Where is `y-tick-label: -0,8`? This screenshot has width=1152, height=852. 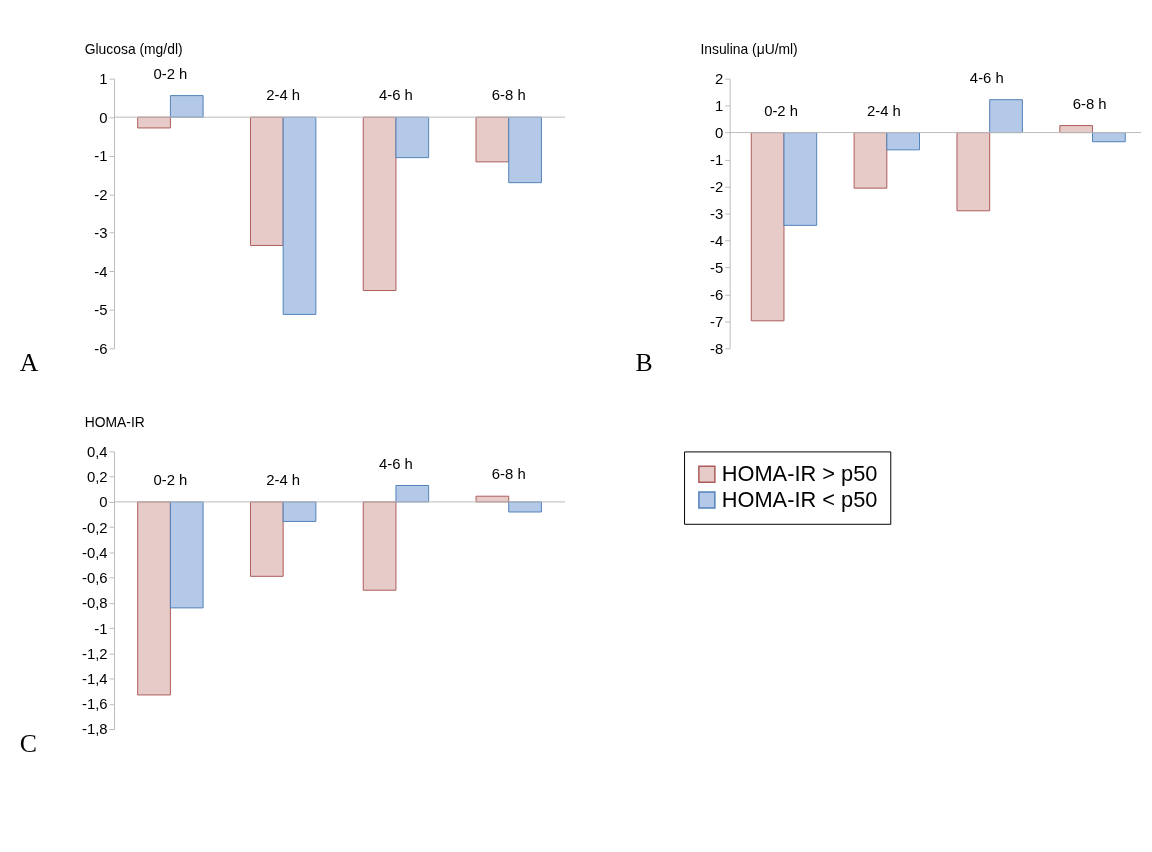
y-tick-label: -0,8 is located at coordinates (94, 603).